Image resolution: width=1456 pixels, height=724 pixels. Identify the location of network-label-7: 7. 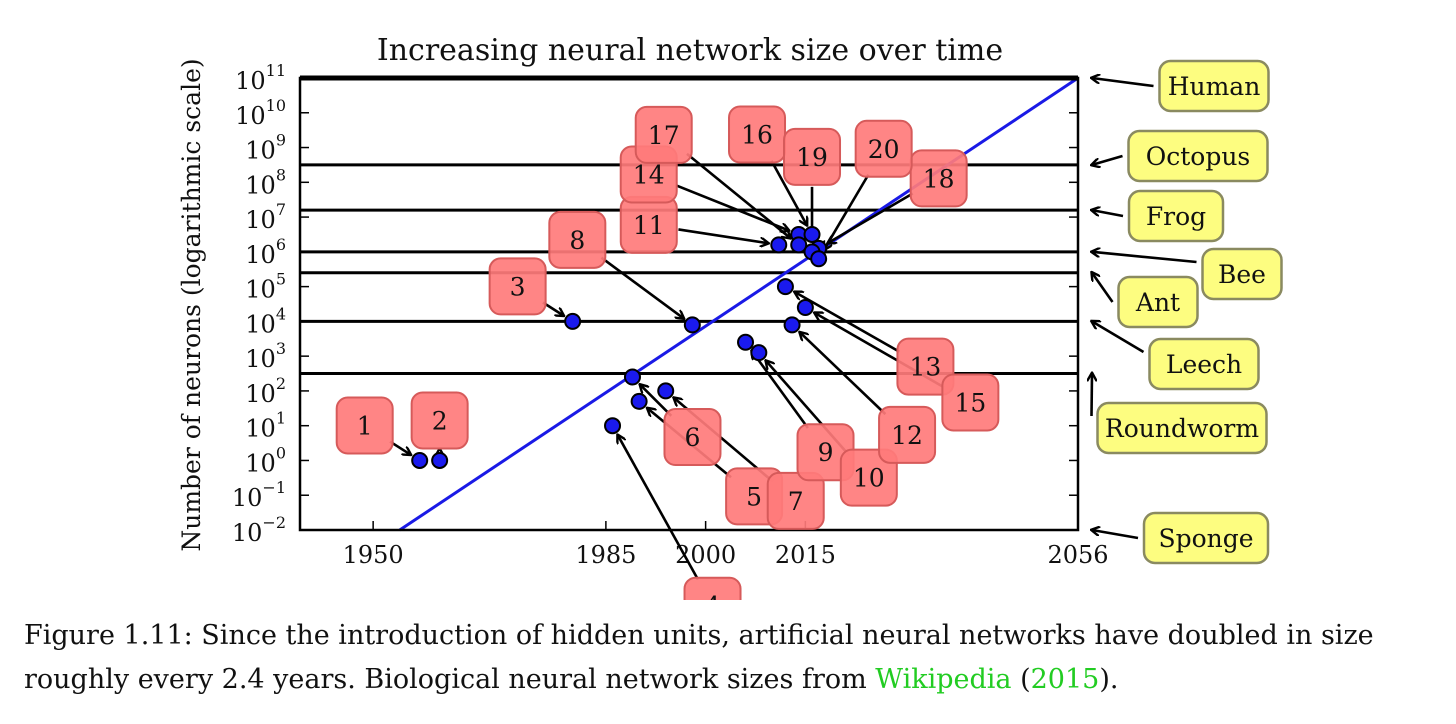
(796, 501).